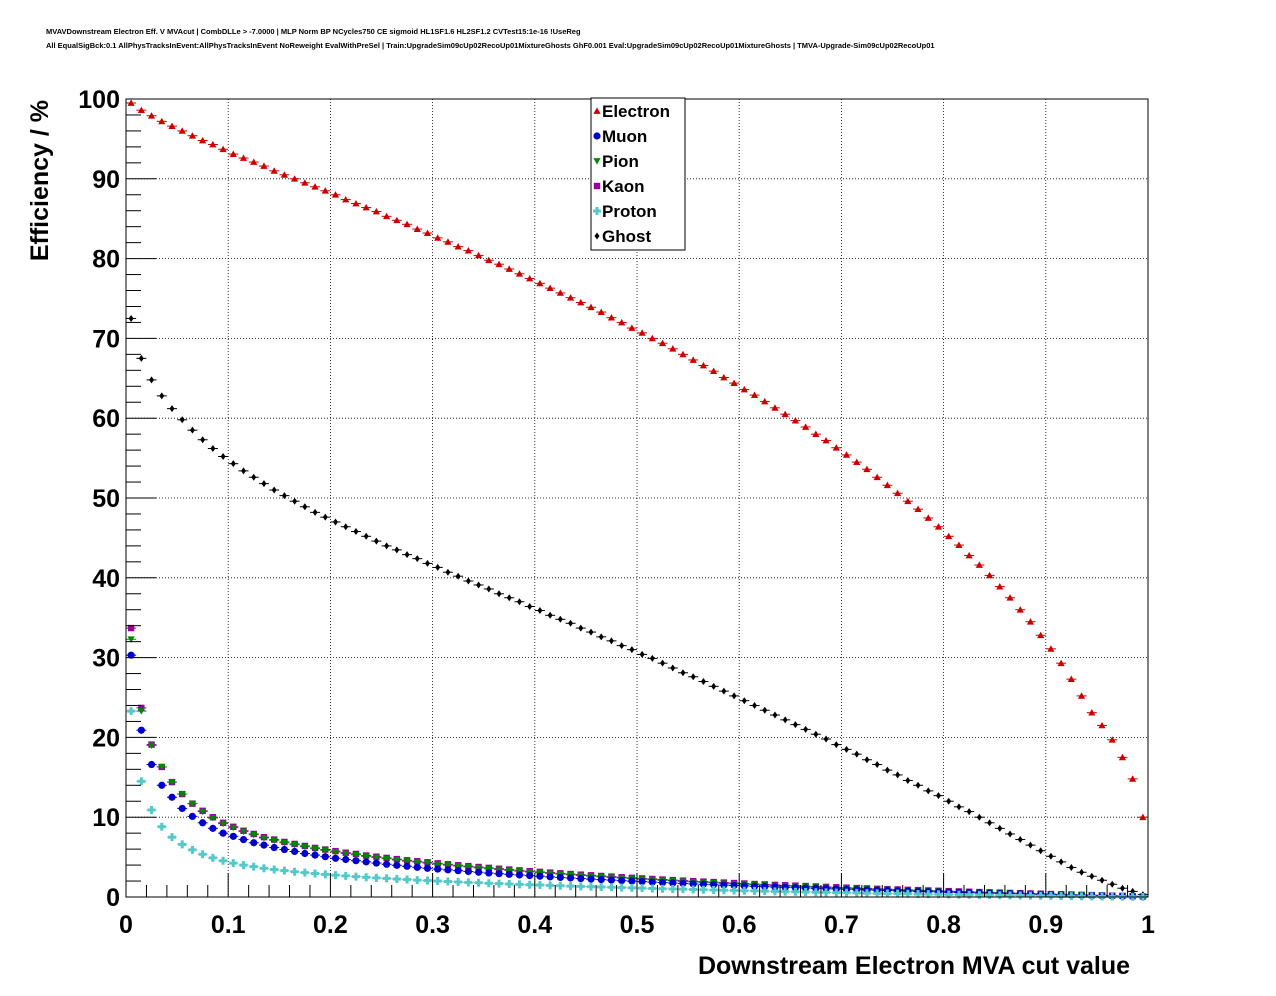  What do you see at coordinates (106, 818) in the screenshot?
I see `y-tick-label: 10` at bounding box center [106, 818].